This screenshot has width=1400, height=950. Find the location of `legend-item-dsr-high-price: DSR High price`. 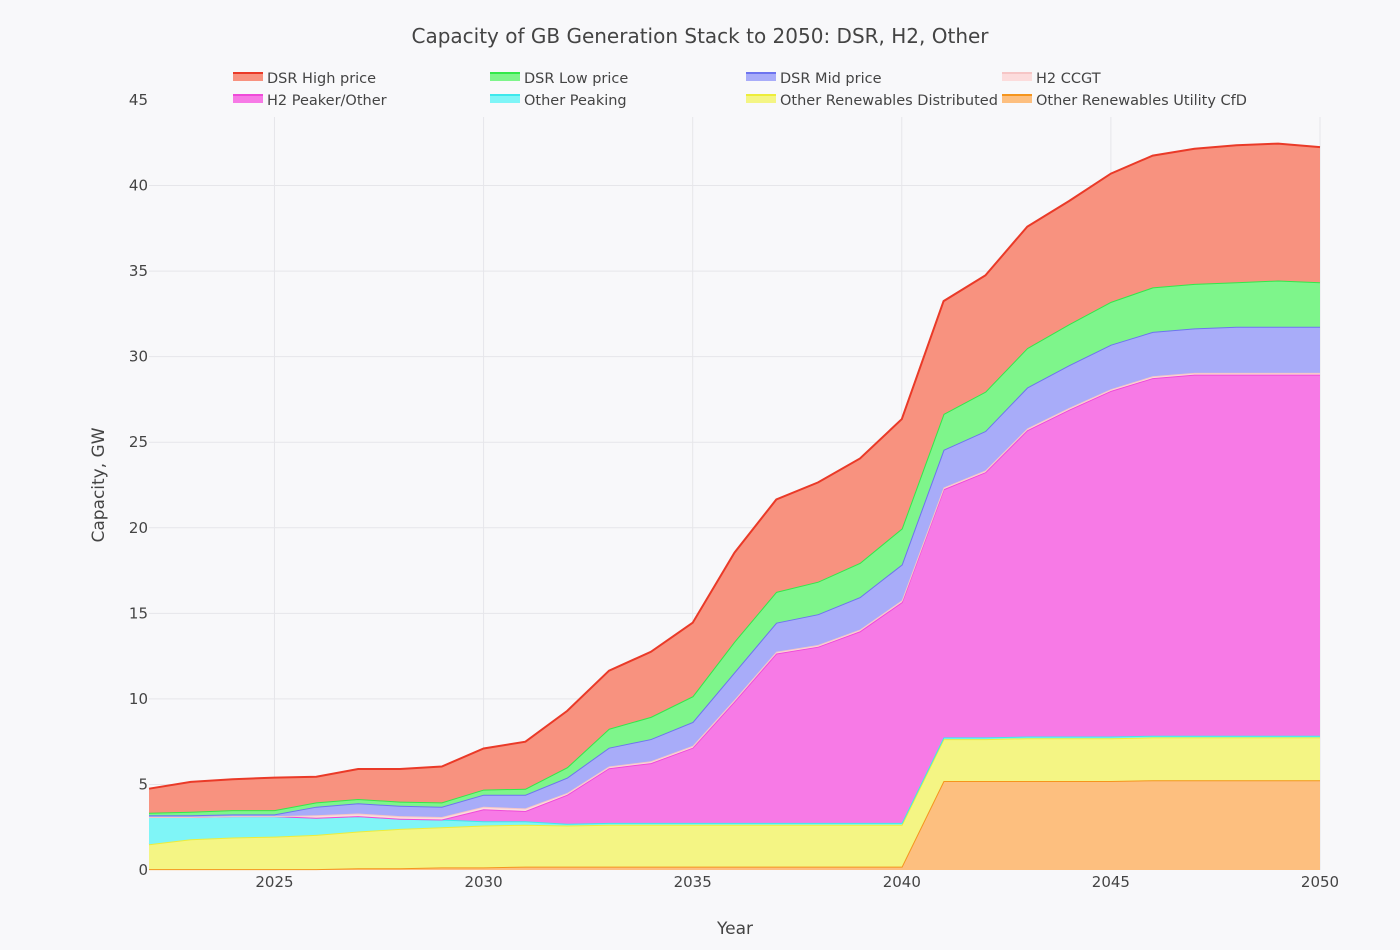

legend-item-dsr-high-price: DSR High price is located at coordinates (304, 79).